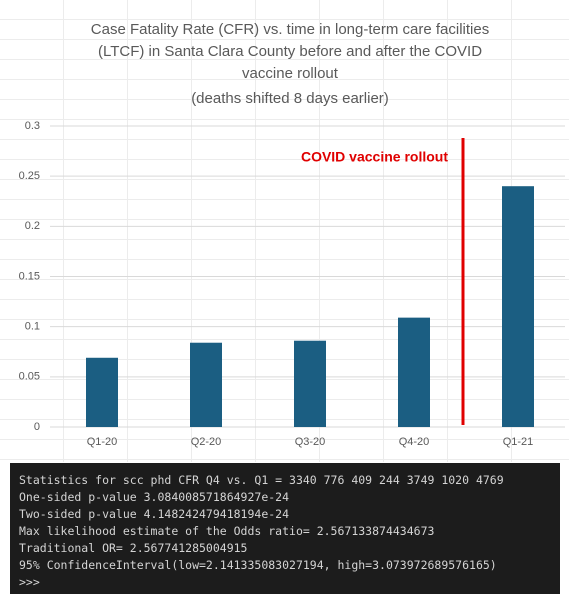 Image resolution: width=569 pixels, height=594 pixels. I want to click on annotation: COVID vaccine rollout, so click(374, 157).